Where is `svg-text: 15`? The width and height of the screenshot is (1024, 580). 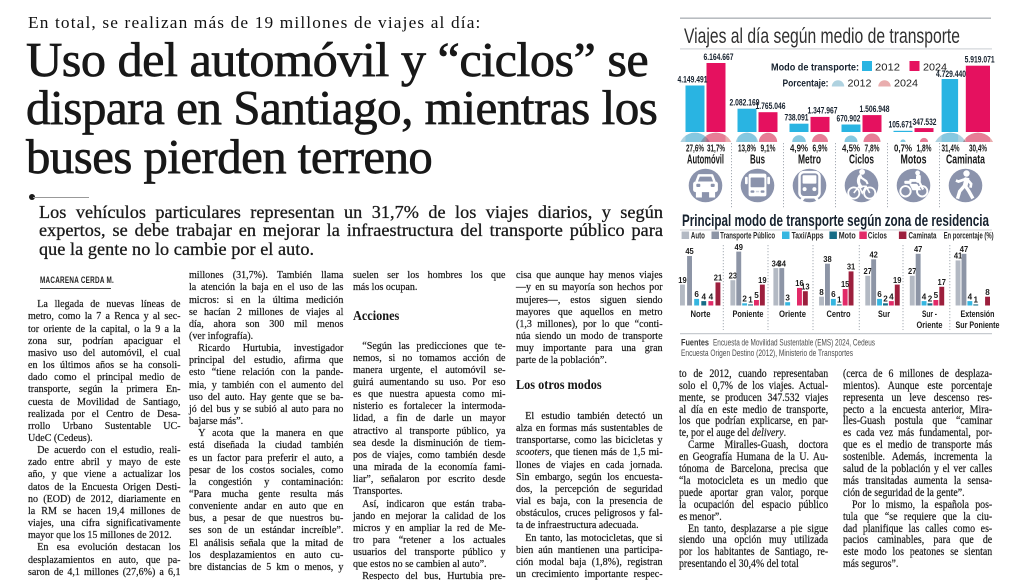 svg-text: 15 is located at coordinates (845, 284).